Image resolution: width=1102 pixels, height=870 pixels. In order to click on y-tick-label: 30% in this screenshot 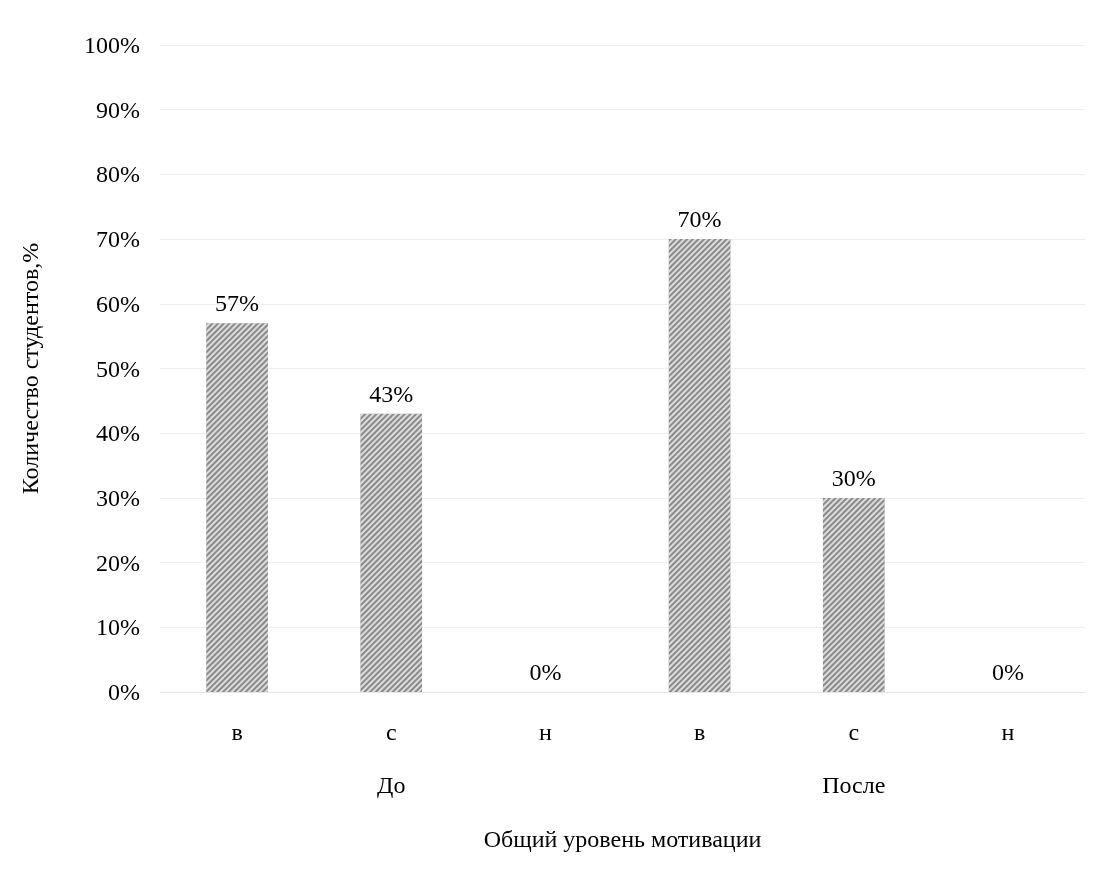, I will do `click(118, 497)`.